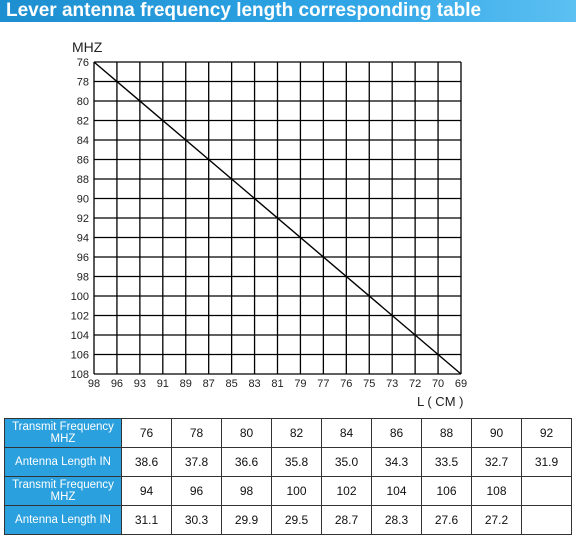 The height and width of the screenshot is (545, 576). What do you see at coordinates (80, 336) in the screenshot?
I see `y-tick-label: 104` at bounding box center [80, 336].